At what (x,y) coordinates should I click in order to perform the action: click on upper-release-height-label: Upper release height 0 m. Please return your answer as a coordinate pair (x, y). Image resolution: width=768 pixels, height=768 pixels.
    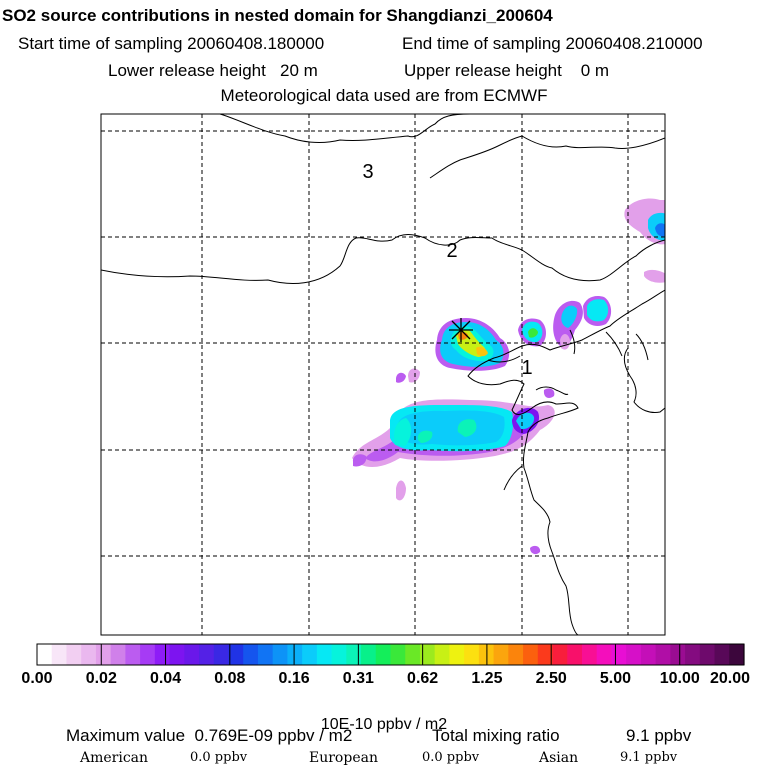
    Looking at the image, I should click on (507, 70).